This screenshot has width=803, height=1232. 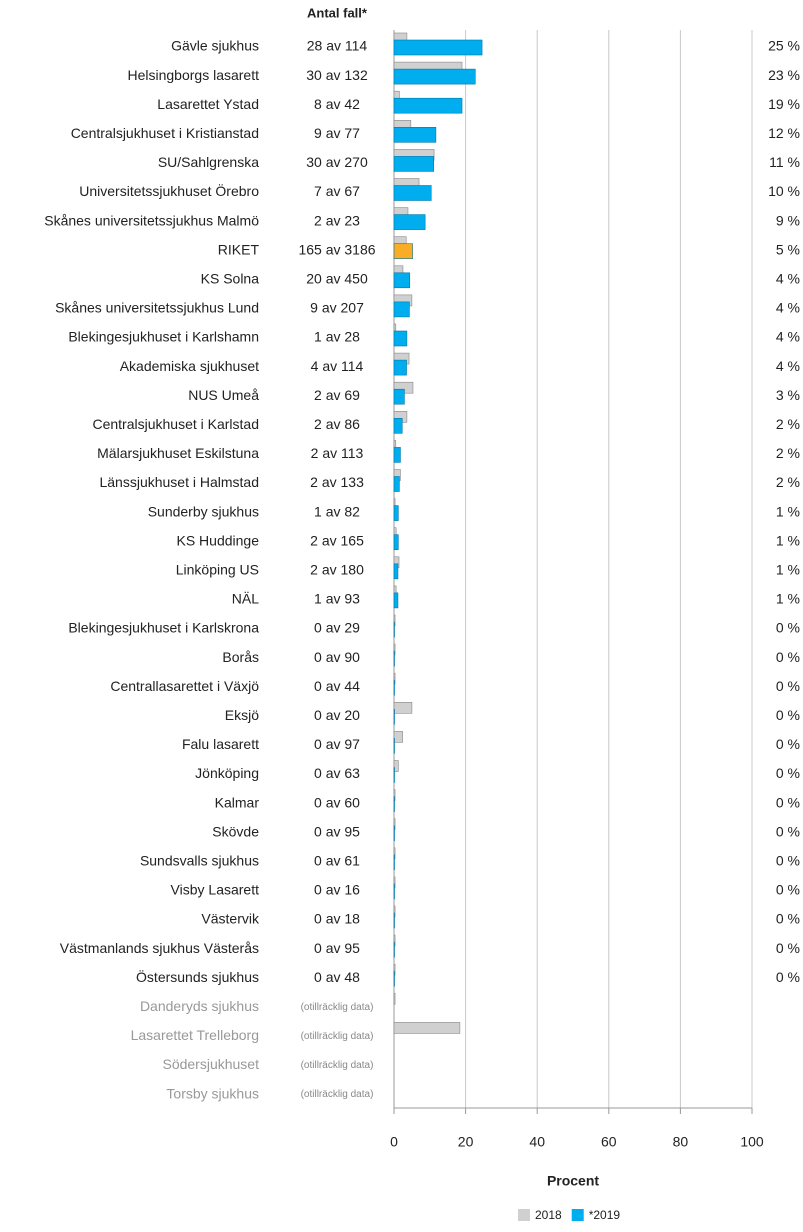 What do you see at coordinates (784, 75) in the screenshot?
I see `value-label: 23 %` at bounding box center [784, 75].